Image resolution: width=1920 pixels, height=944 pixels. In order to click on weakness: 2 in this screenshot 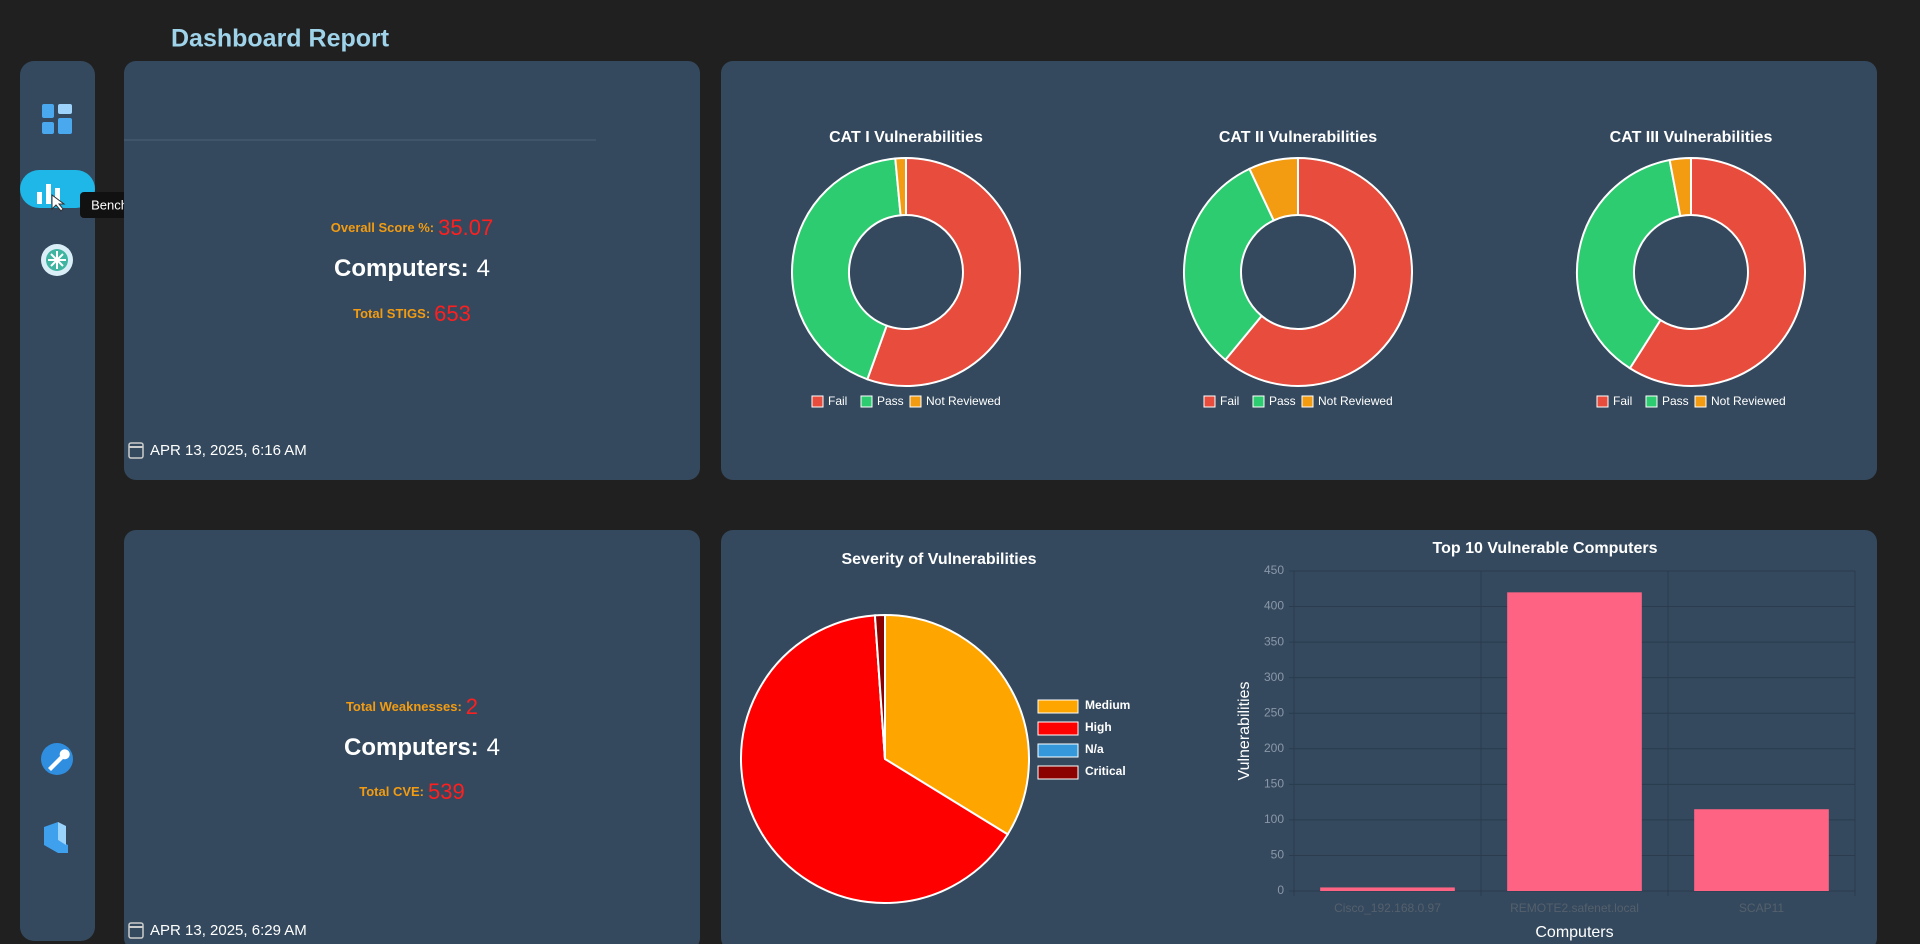, I will do `click(472, 706)`.